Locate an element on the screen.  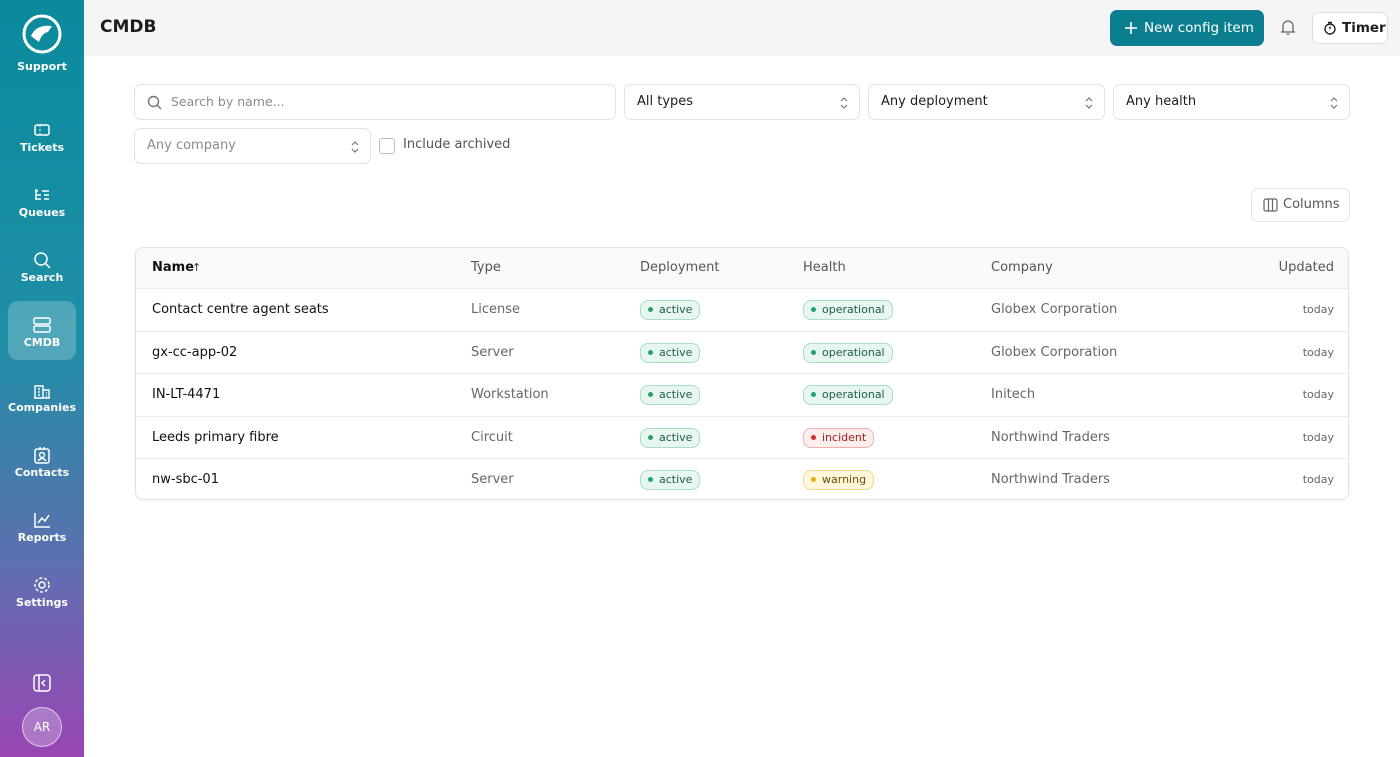
logo is located at coordinates (42, 34).